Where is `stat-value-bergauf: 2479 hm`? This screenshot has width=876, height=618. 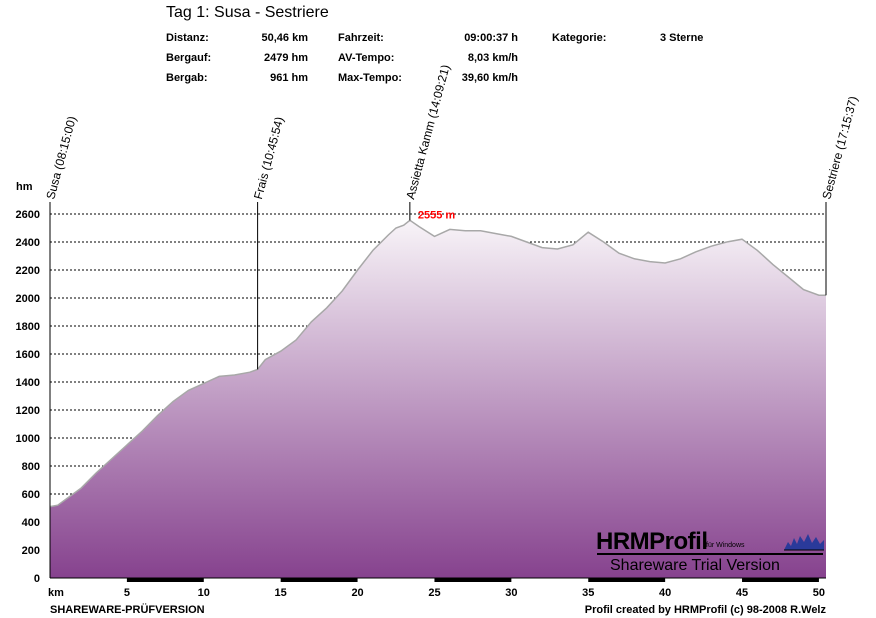
stat-value-bergauf: 2479 hm is located at coordinates (285, 58).